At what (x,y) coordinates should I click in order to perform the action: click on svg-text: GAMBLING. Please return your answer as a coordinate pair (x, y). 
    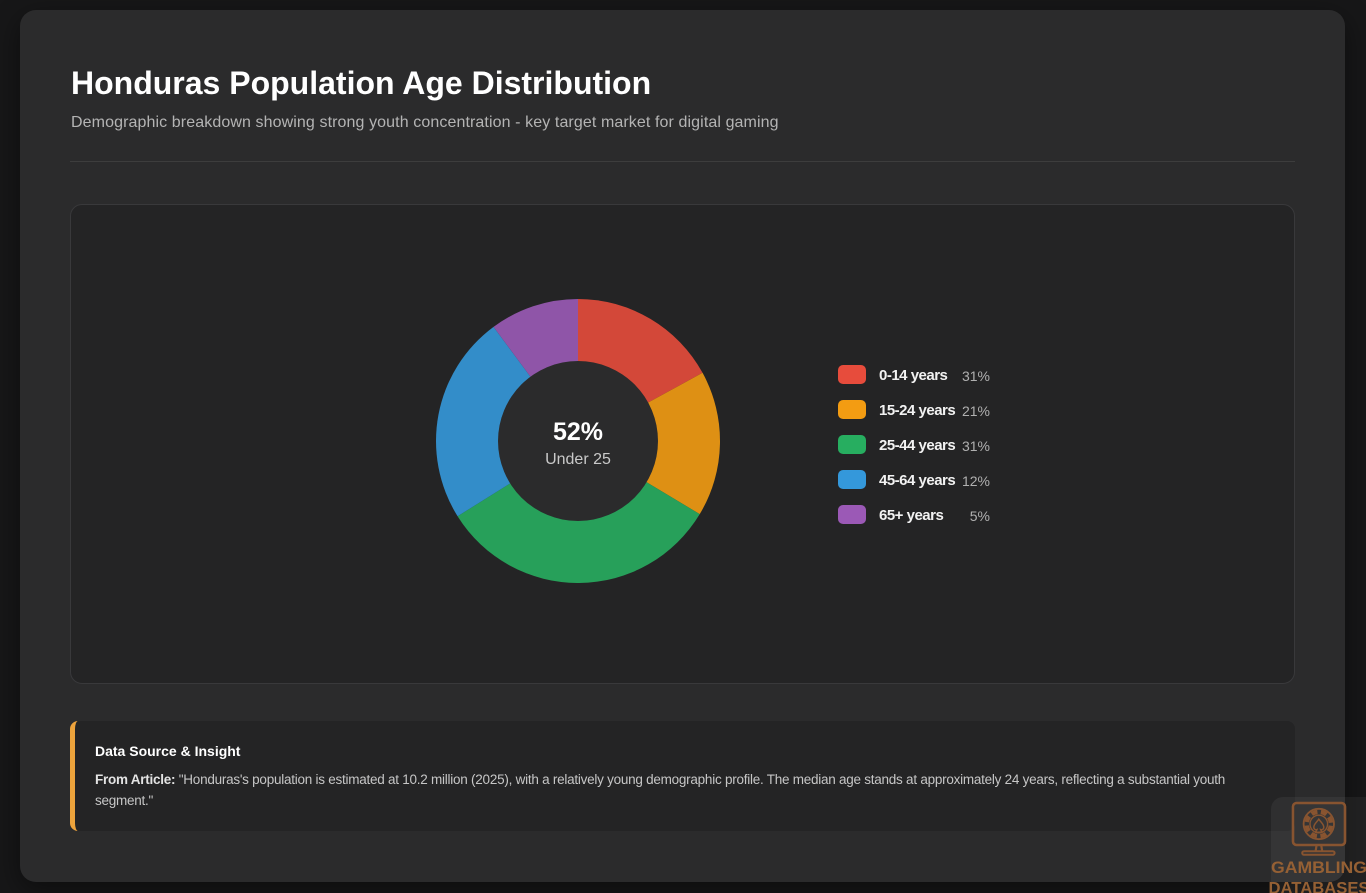
    Looking at the image, I should click on (1318, 867).